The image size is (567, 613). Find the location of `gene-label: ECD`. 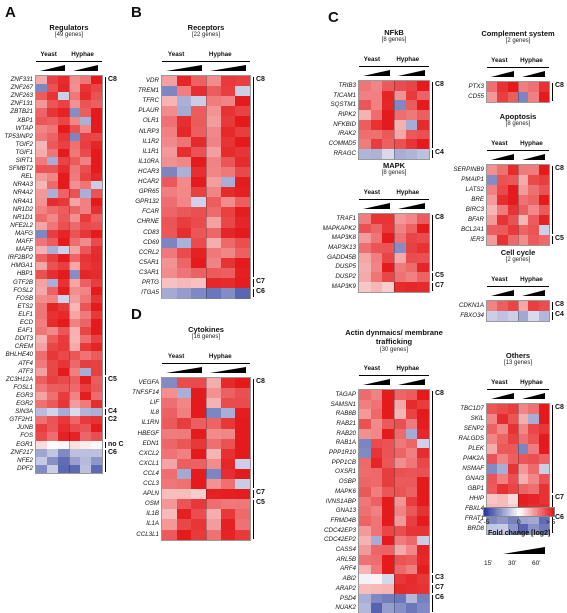

gene-label: ECD is located at coordinates (26, 323).